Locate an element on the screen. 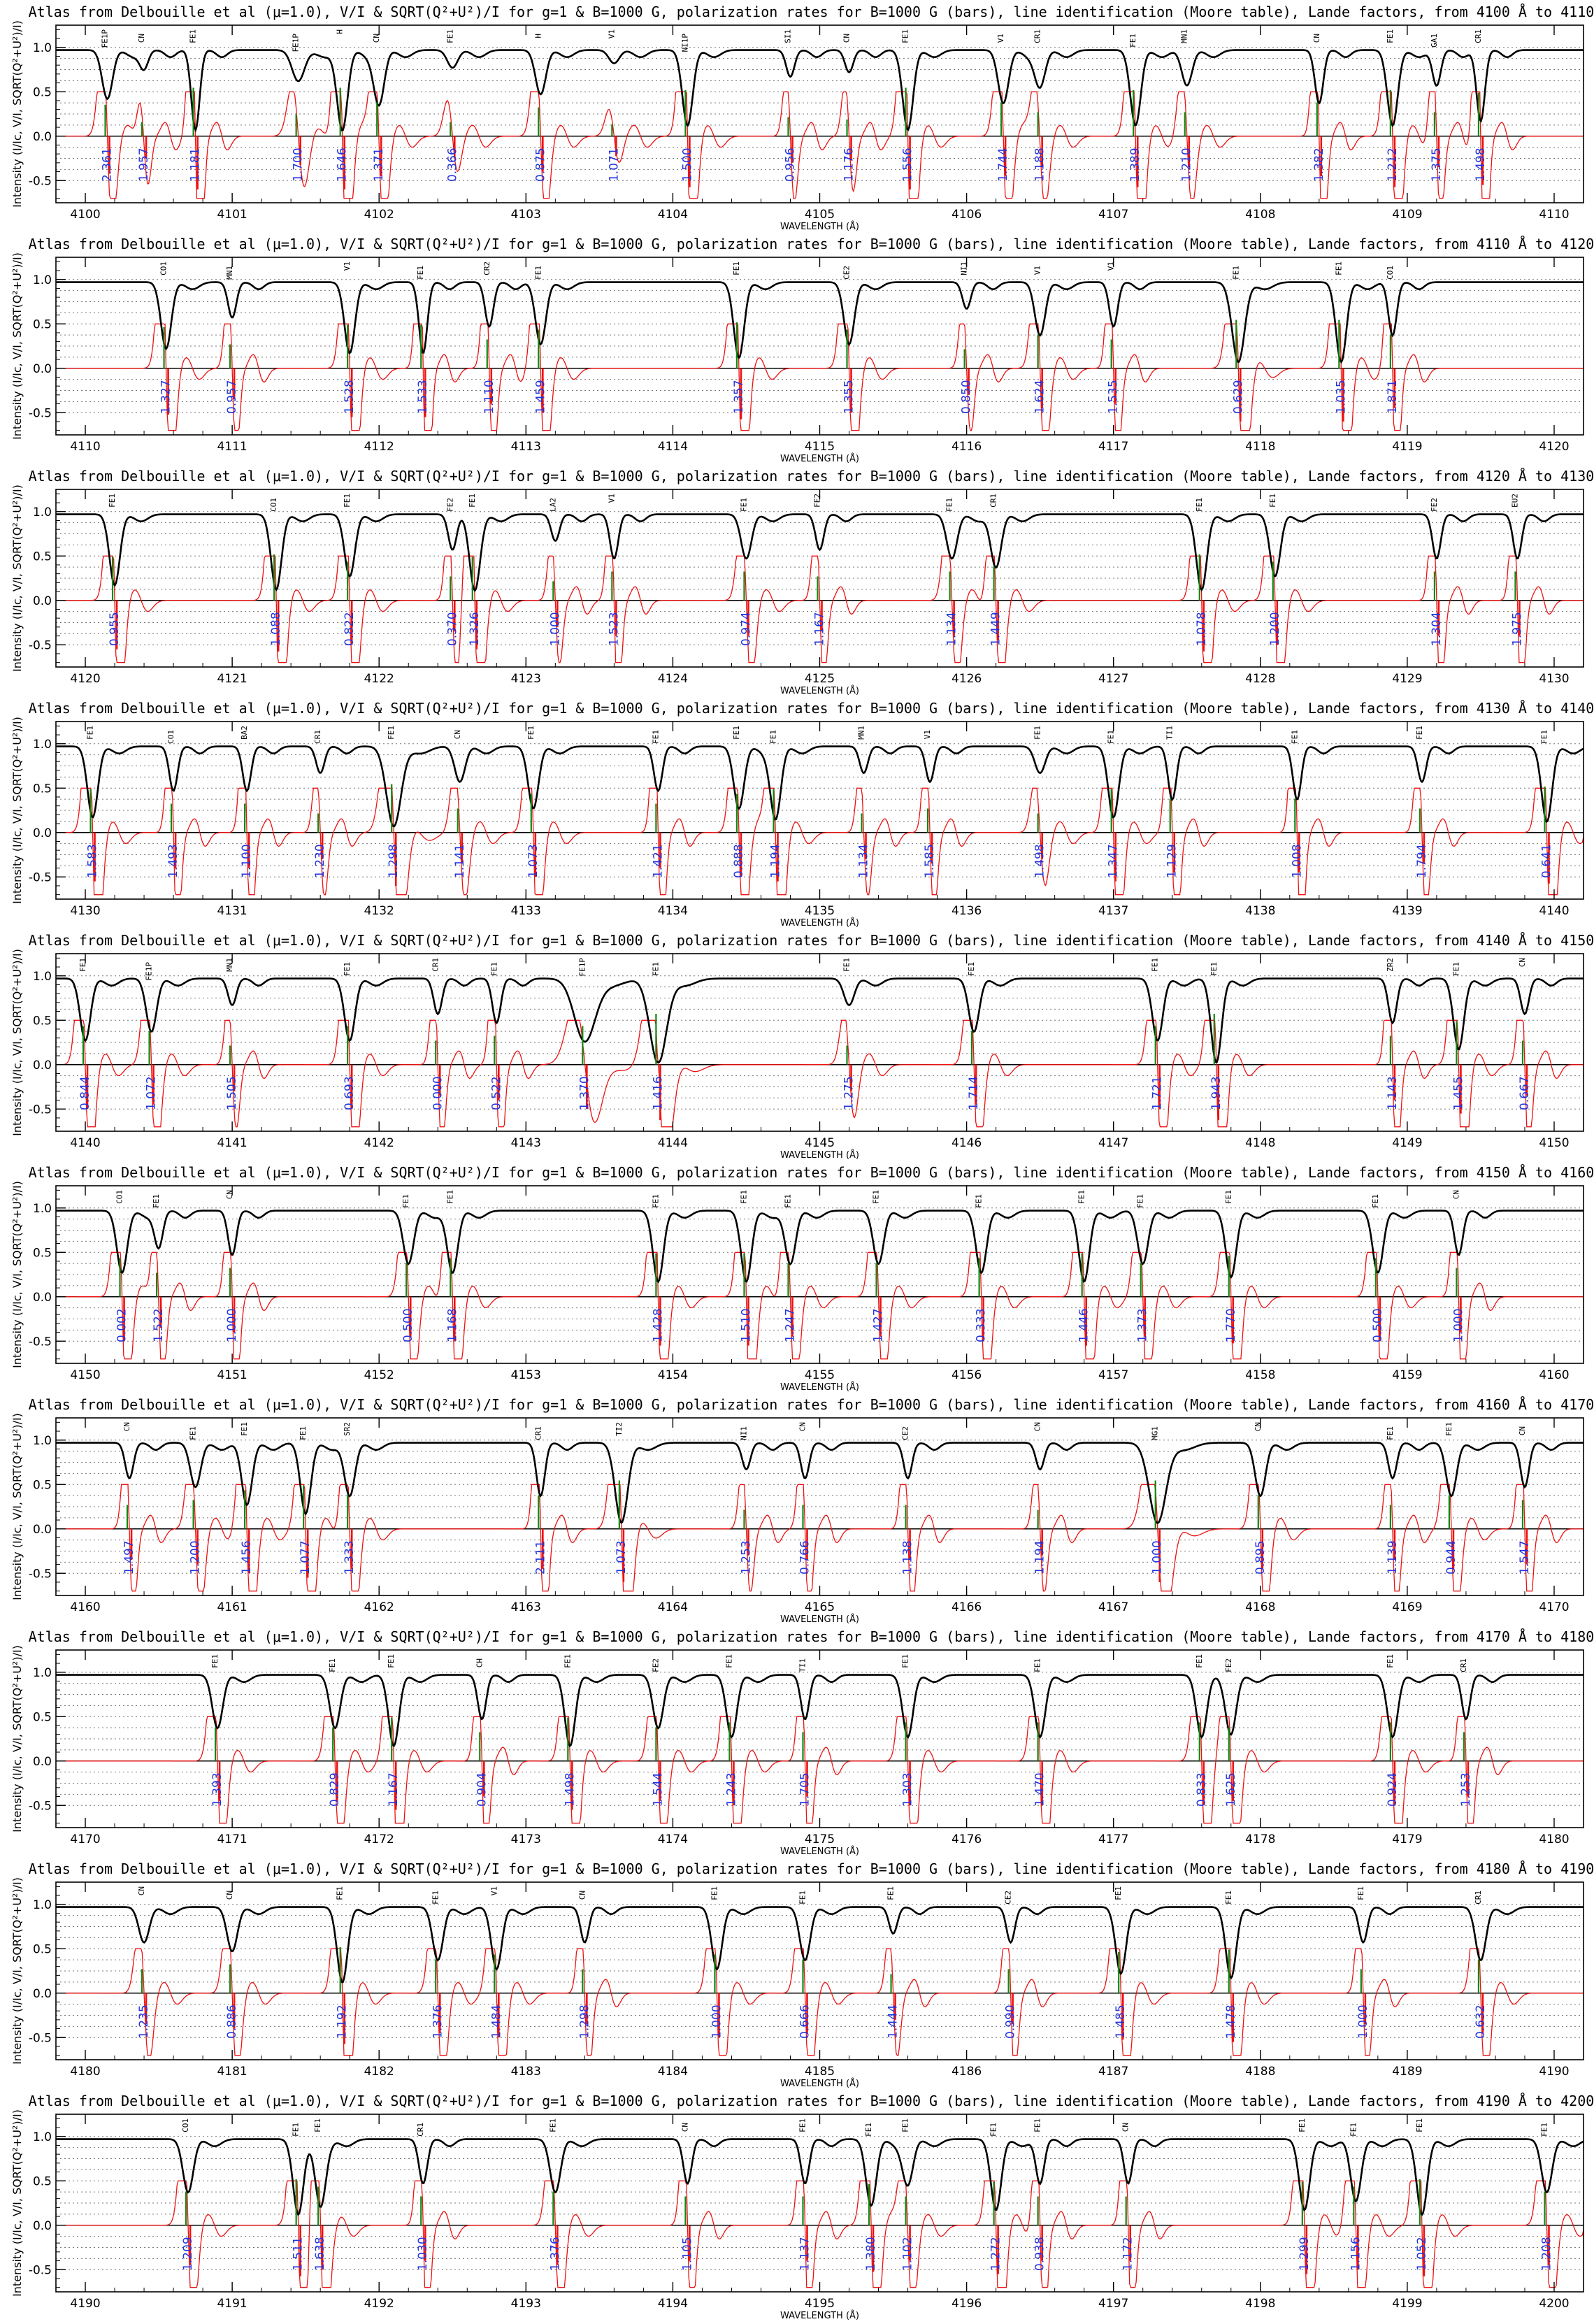 The image size is (1594, 2324). x-tick-label: 4148 is located at coordinates (1260, 1143).